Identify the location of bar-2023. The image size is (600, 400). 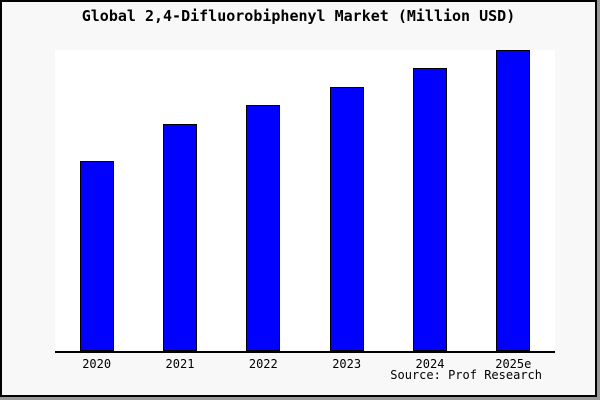
(346, 219).